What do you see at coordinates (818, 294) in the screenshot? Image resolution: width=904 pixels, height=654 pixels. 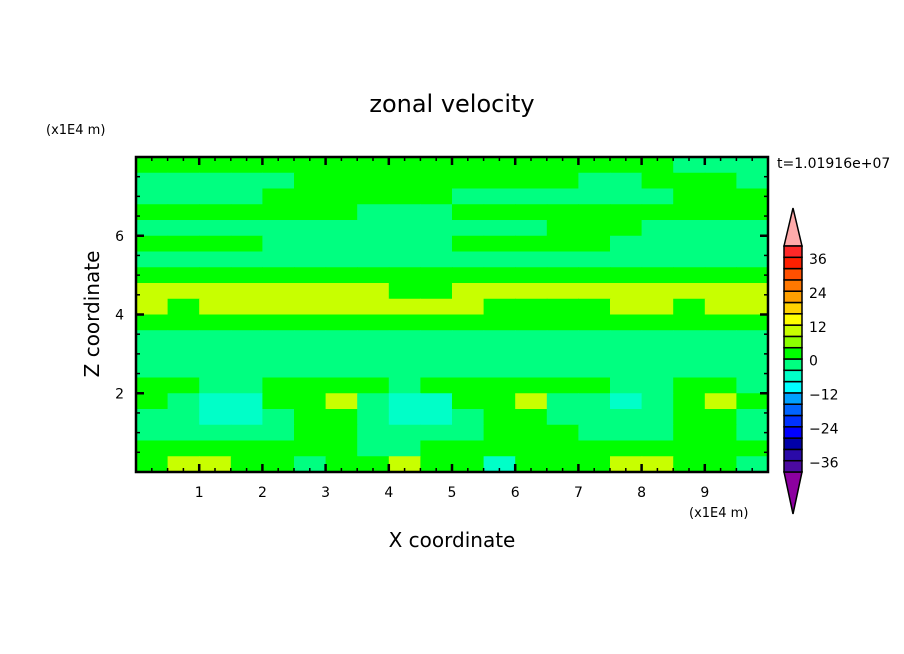 I see `colorbar-label: 24` at bounding box center [818, 294].